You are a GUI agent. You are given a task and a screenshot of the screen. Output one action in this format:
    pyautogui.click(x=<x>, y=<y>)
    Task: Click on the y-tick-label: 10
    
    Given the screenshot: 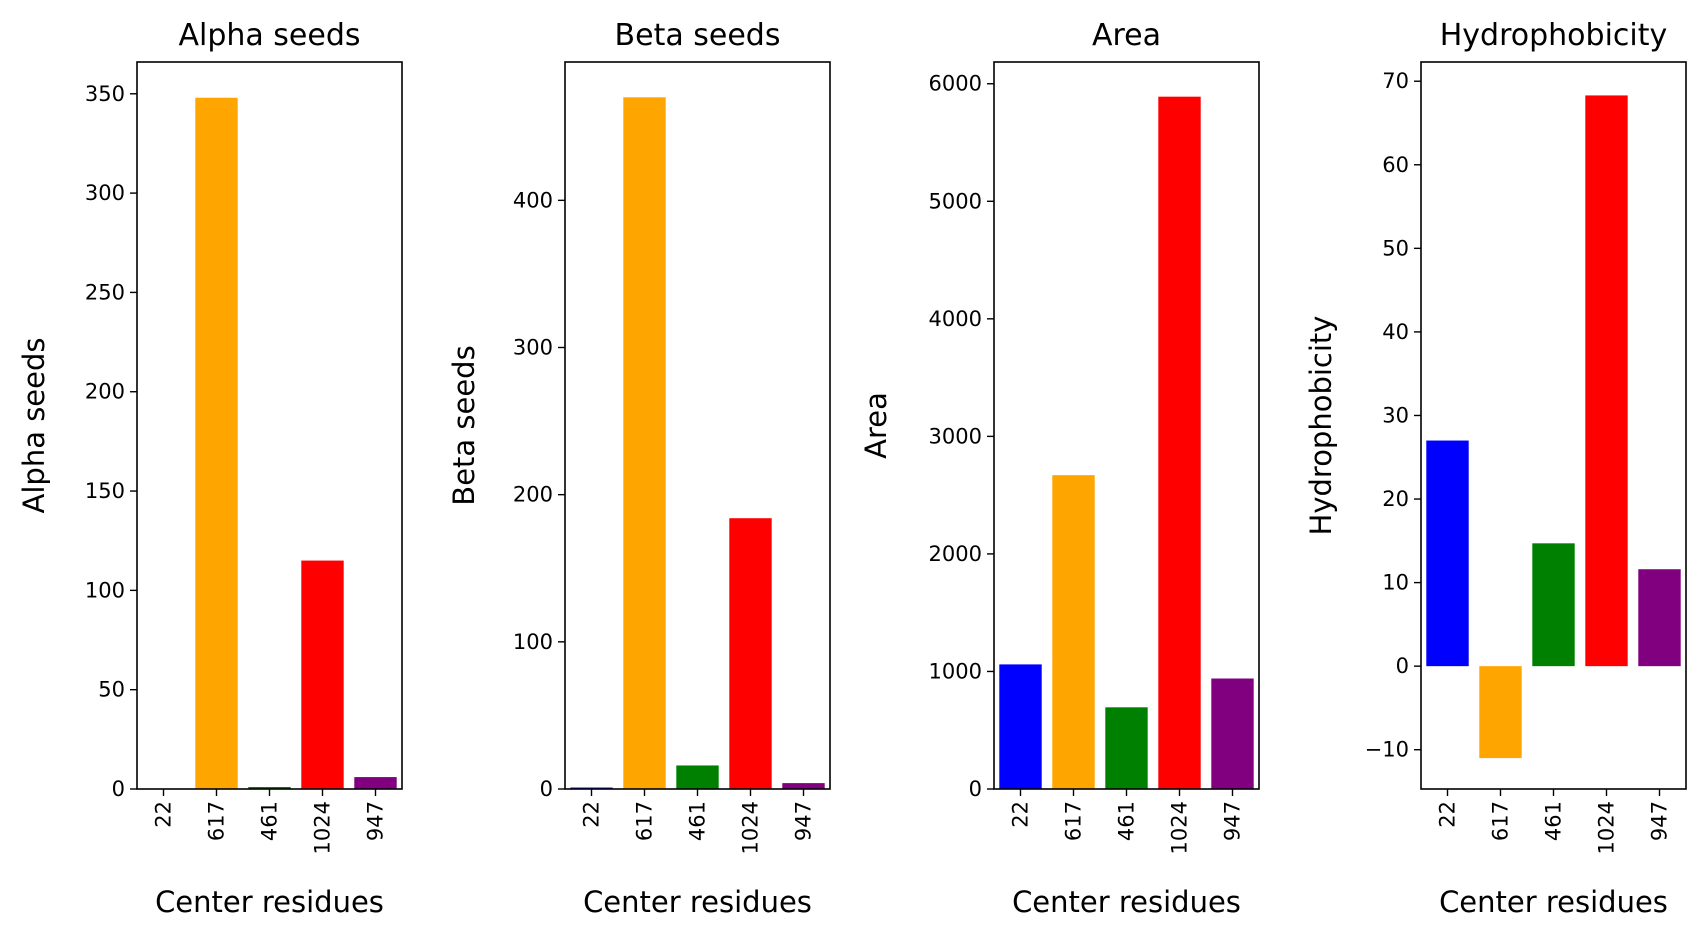 What is the action you would take?
    pyautogui.click(x=1395, y=583)
    